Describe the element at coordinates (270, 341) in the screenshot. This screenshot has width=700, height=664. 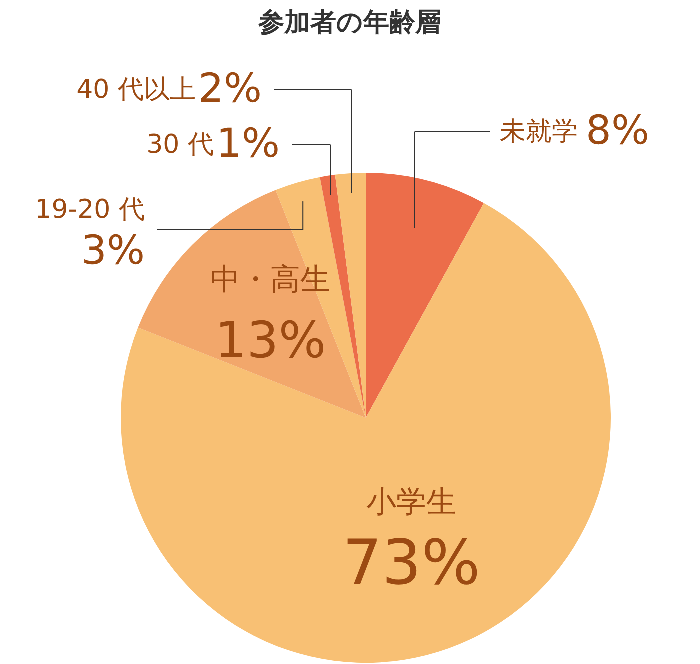
I see `data-label: 13%` at that location.